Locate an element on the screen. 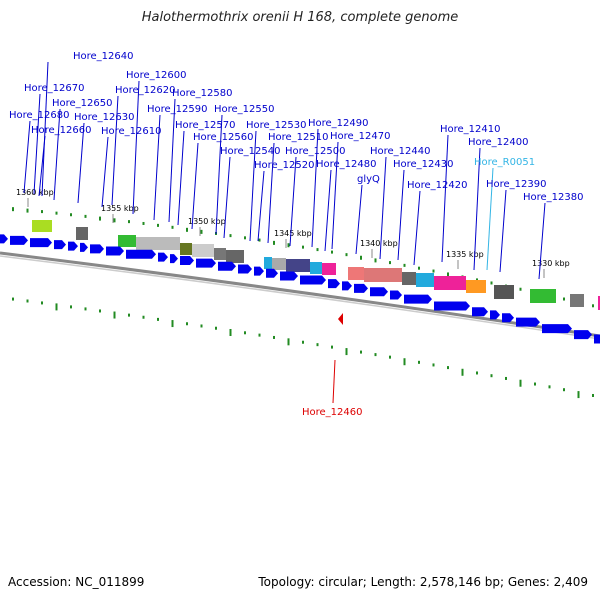 The height and width of the screenshot is (600, 600). gene-label: Hore_12630 is located at coordinates (104, 117).